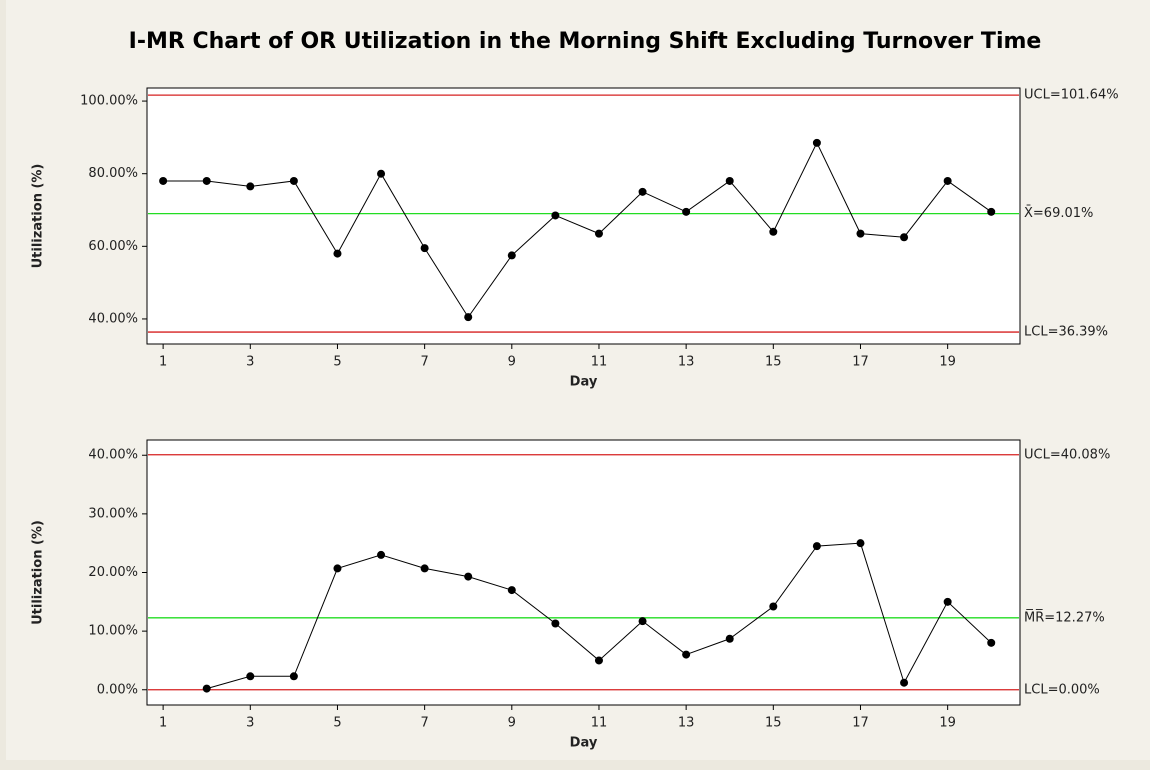 The width and height of the screenshot is (1150, 770). What do you see at coordinates (1064, 617) in the screenshot?
I see `control-limit-label: M̅R̅=12.27%` at bounding box center [1064, 617].